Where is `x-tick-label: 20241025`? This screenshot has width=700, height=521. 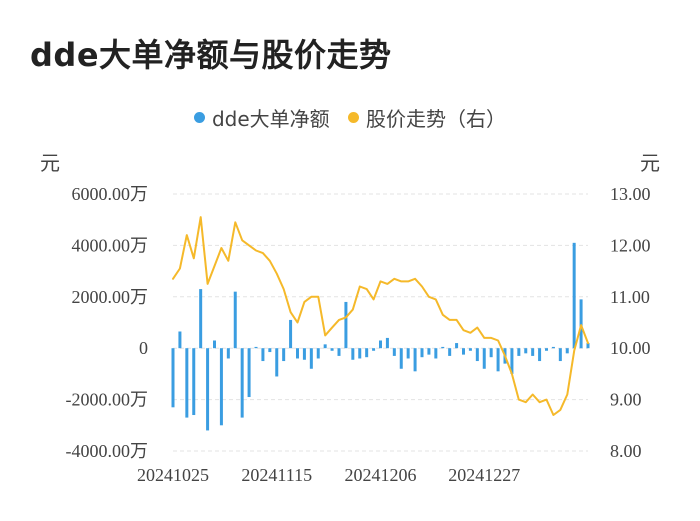 x-tick-label: 20241025 is located at coordinates (173, 475).